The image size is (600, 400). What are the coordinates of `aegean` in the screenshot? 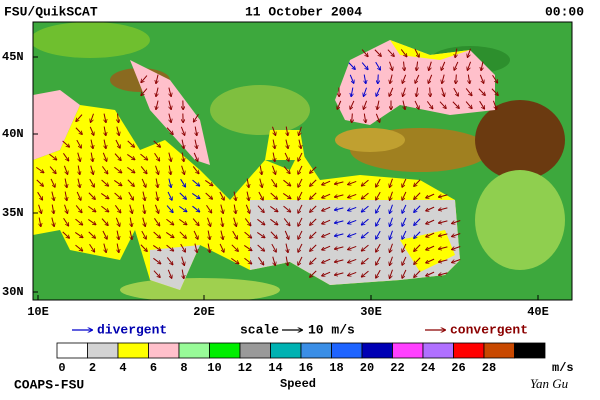 It's located at (285, 145).